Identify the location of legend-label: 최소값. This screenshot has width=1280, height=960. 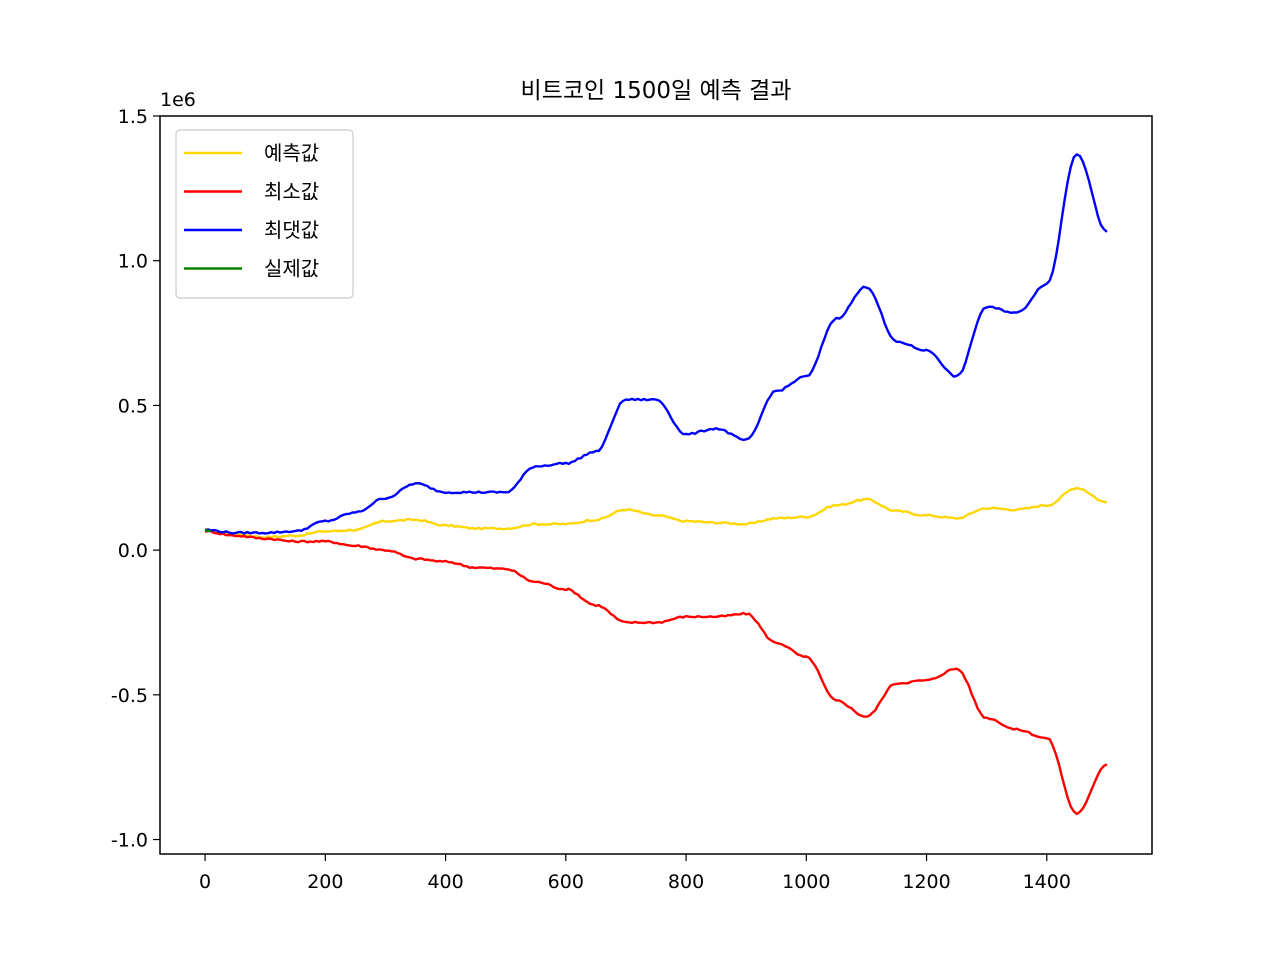
(291, 192).